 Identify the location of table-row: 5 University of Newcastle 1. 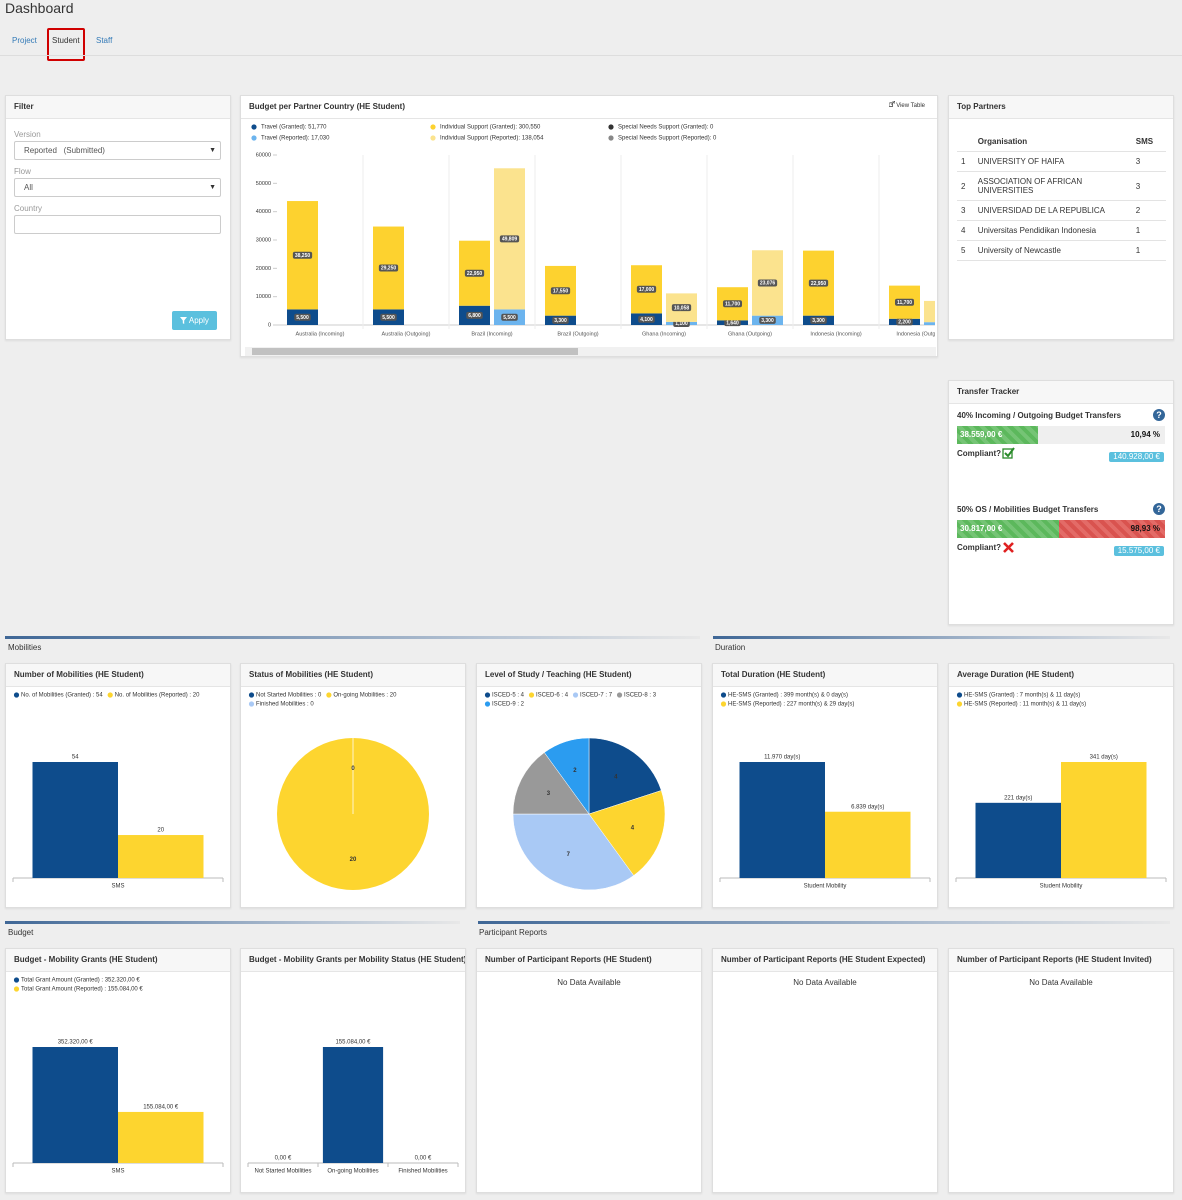
(1061, 250).